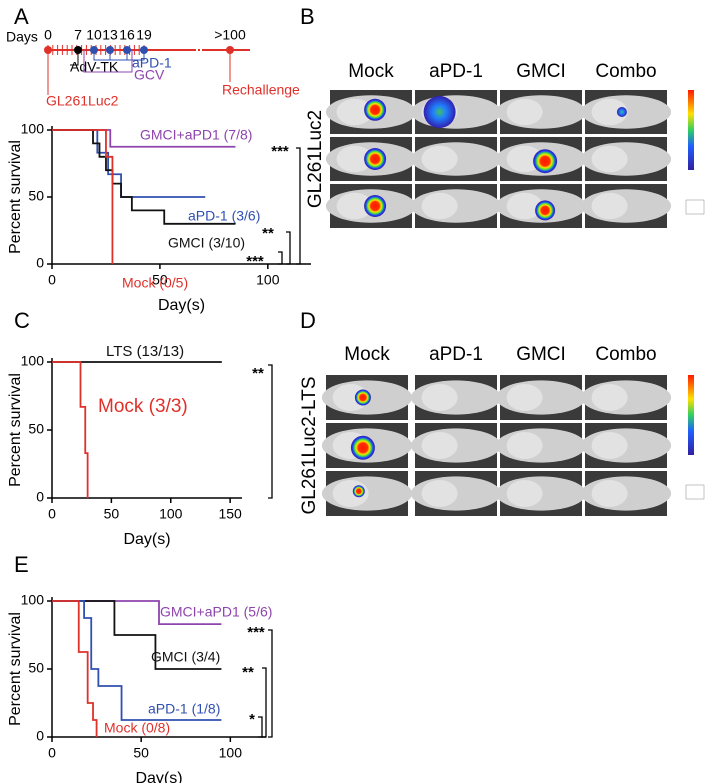  What do you see at coordinates (21, 16) in the screenshot?
I see `panel-letter: A` at bounding box center [21, 16].